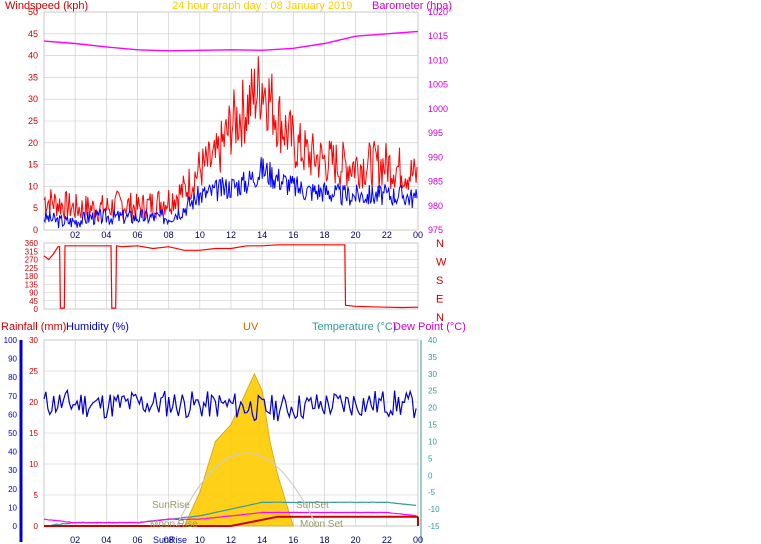 This screenshot has width=761, height=544. I want to click on direction-tick-label: 90, so click(33, 293).